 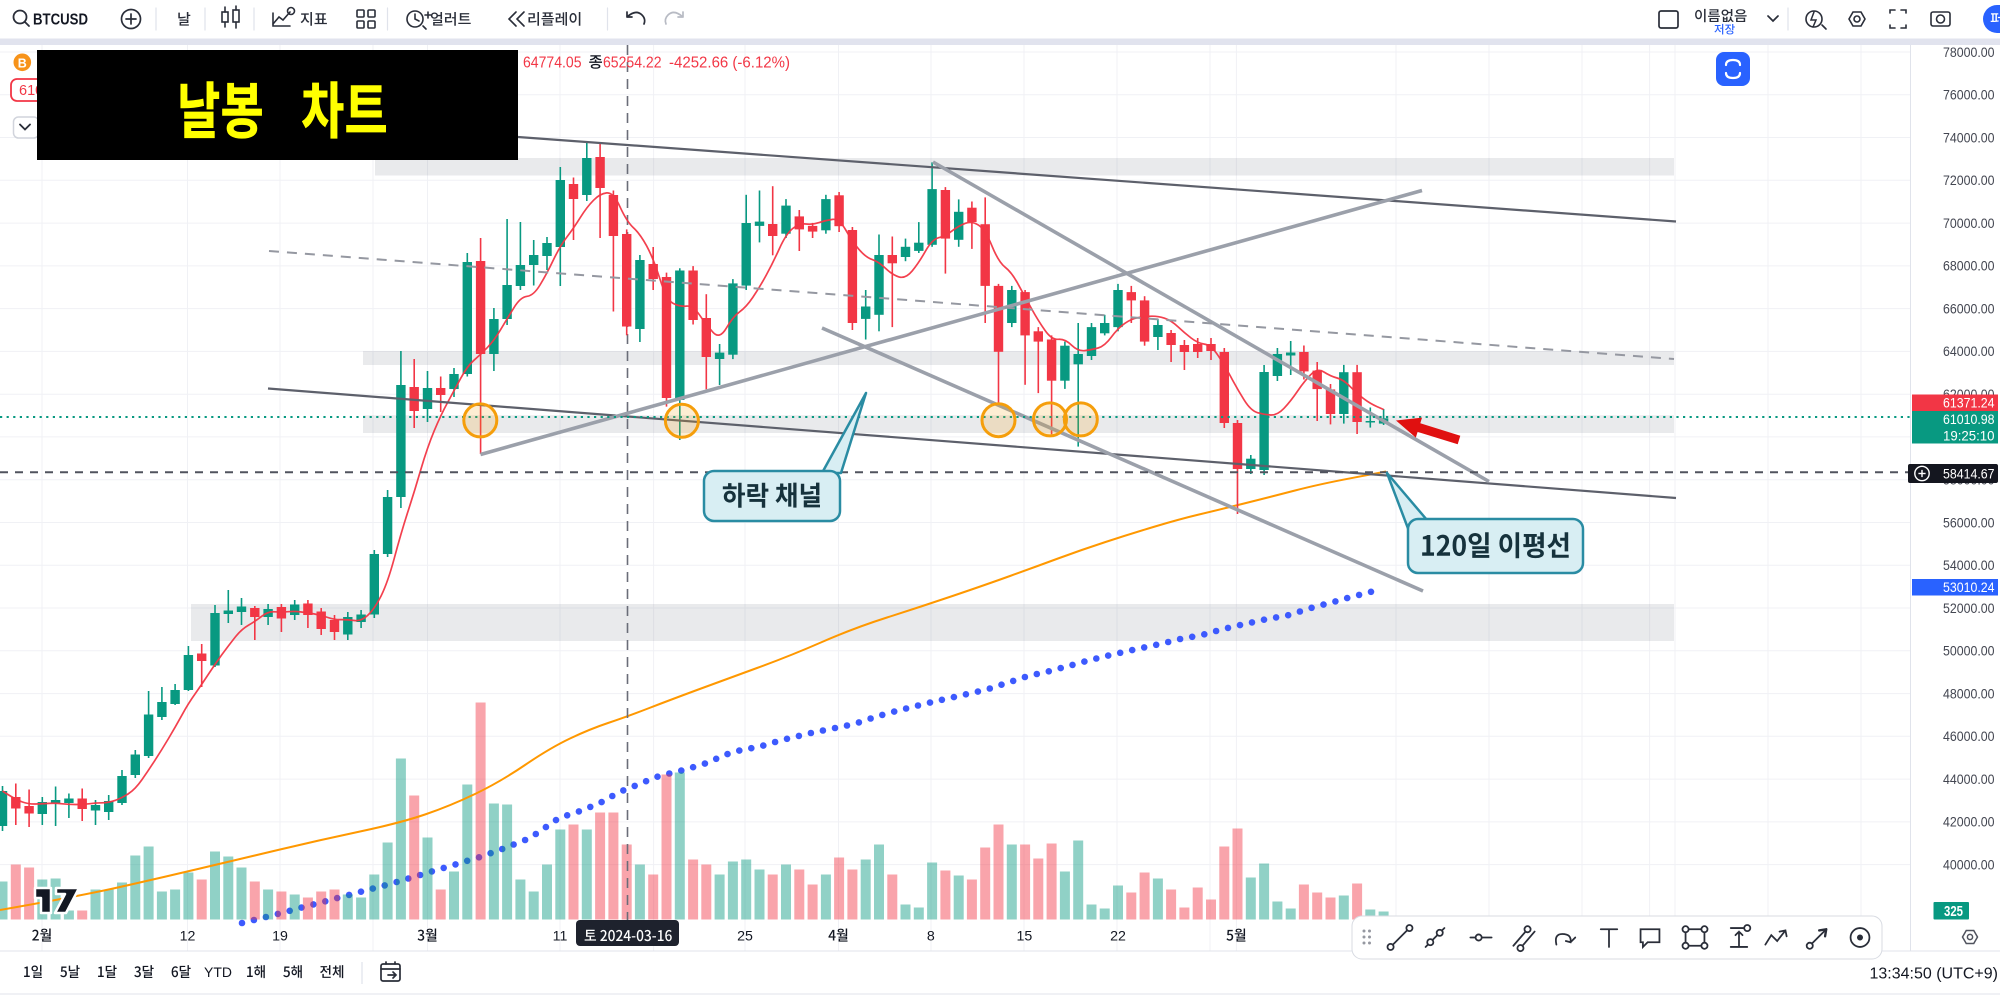 I want to click on svg-text: 46000.00, so click(x=1969, y=736).